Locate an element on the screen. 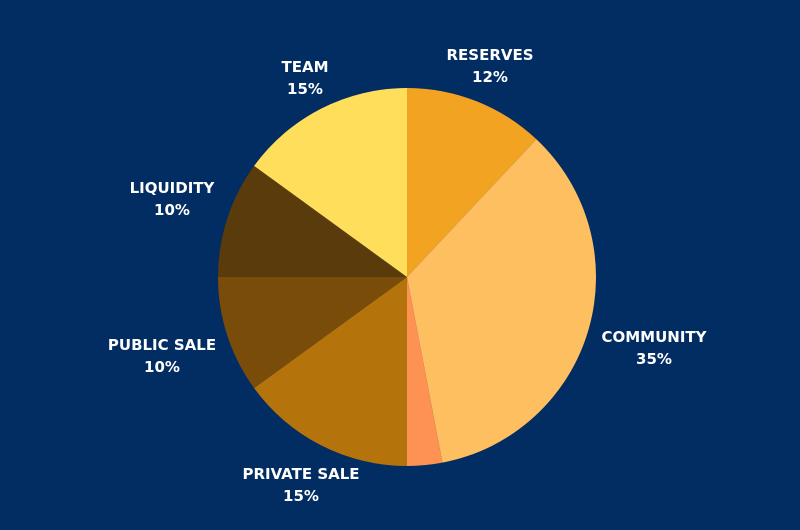 The image size is (800, 530). pie-slice-team is located at coordinates (330, 182).